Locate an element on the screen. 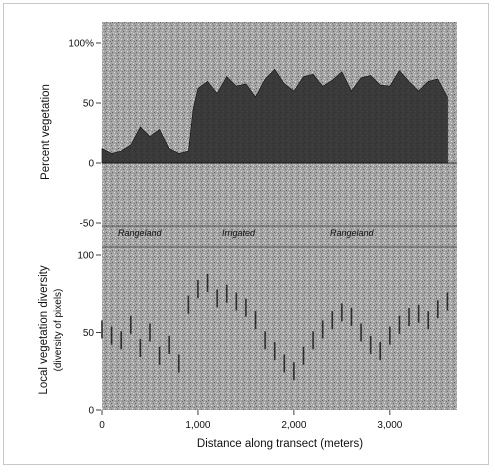  top-y-tick-label: -50 is located at coordinates (87, 224).